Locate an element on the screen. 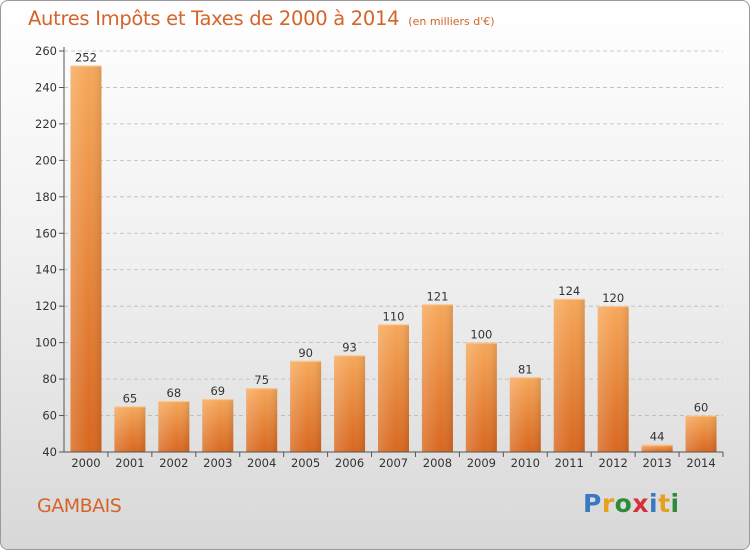 This screenshot has height=550, width=750. x-tick-label: 2009 is located at coordinates (481, 463).